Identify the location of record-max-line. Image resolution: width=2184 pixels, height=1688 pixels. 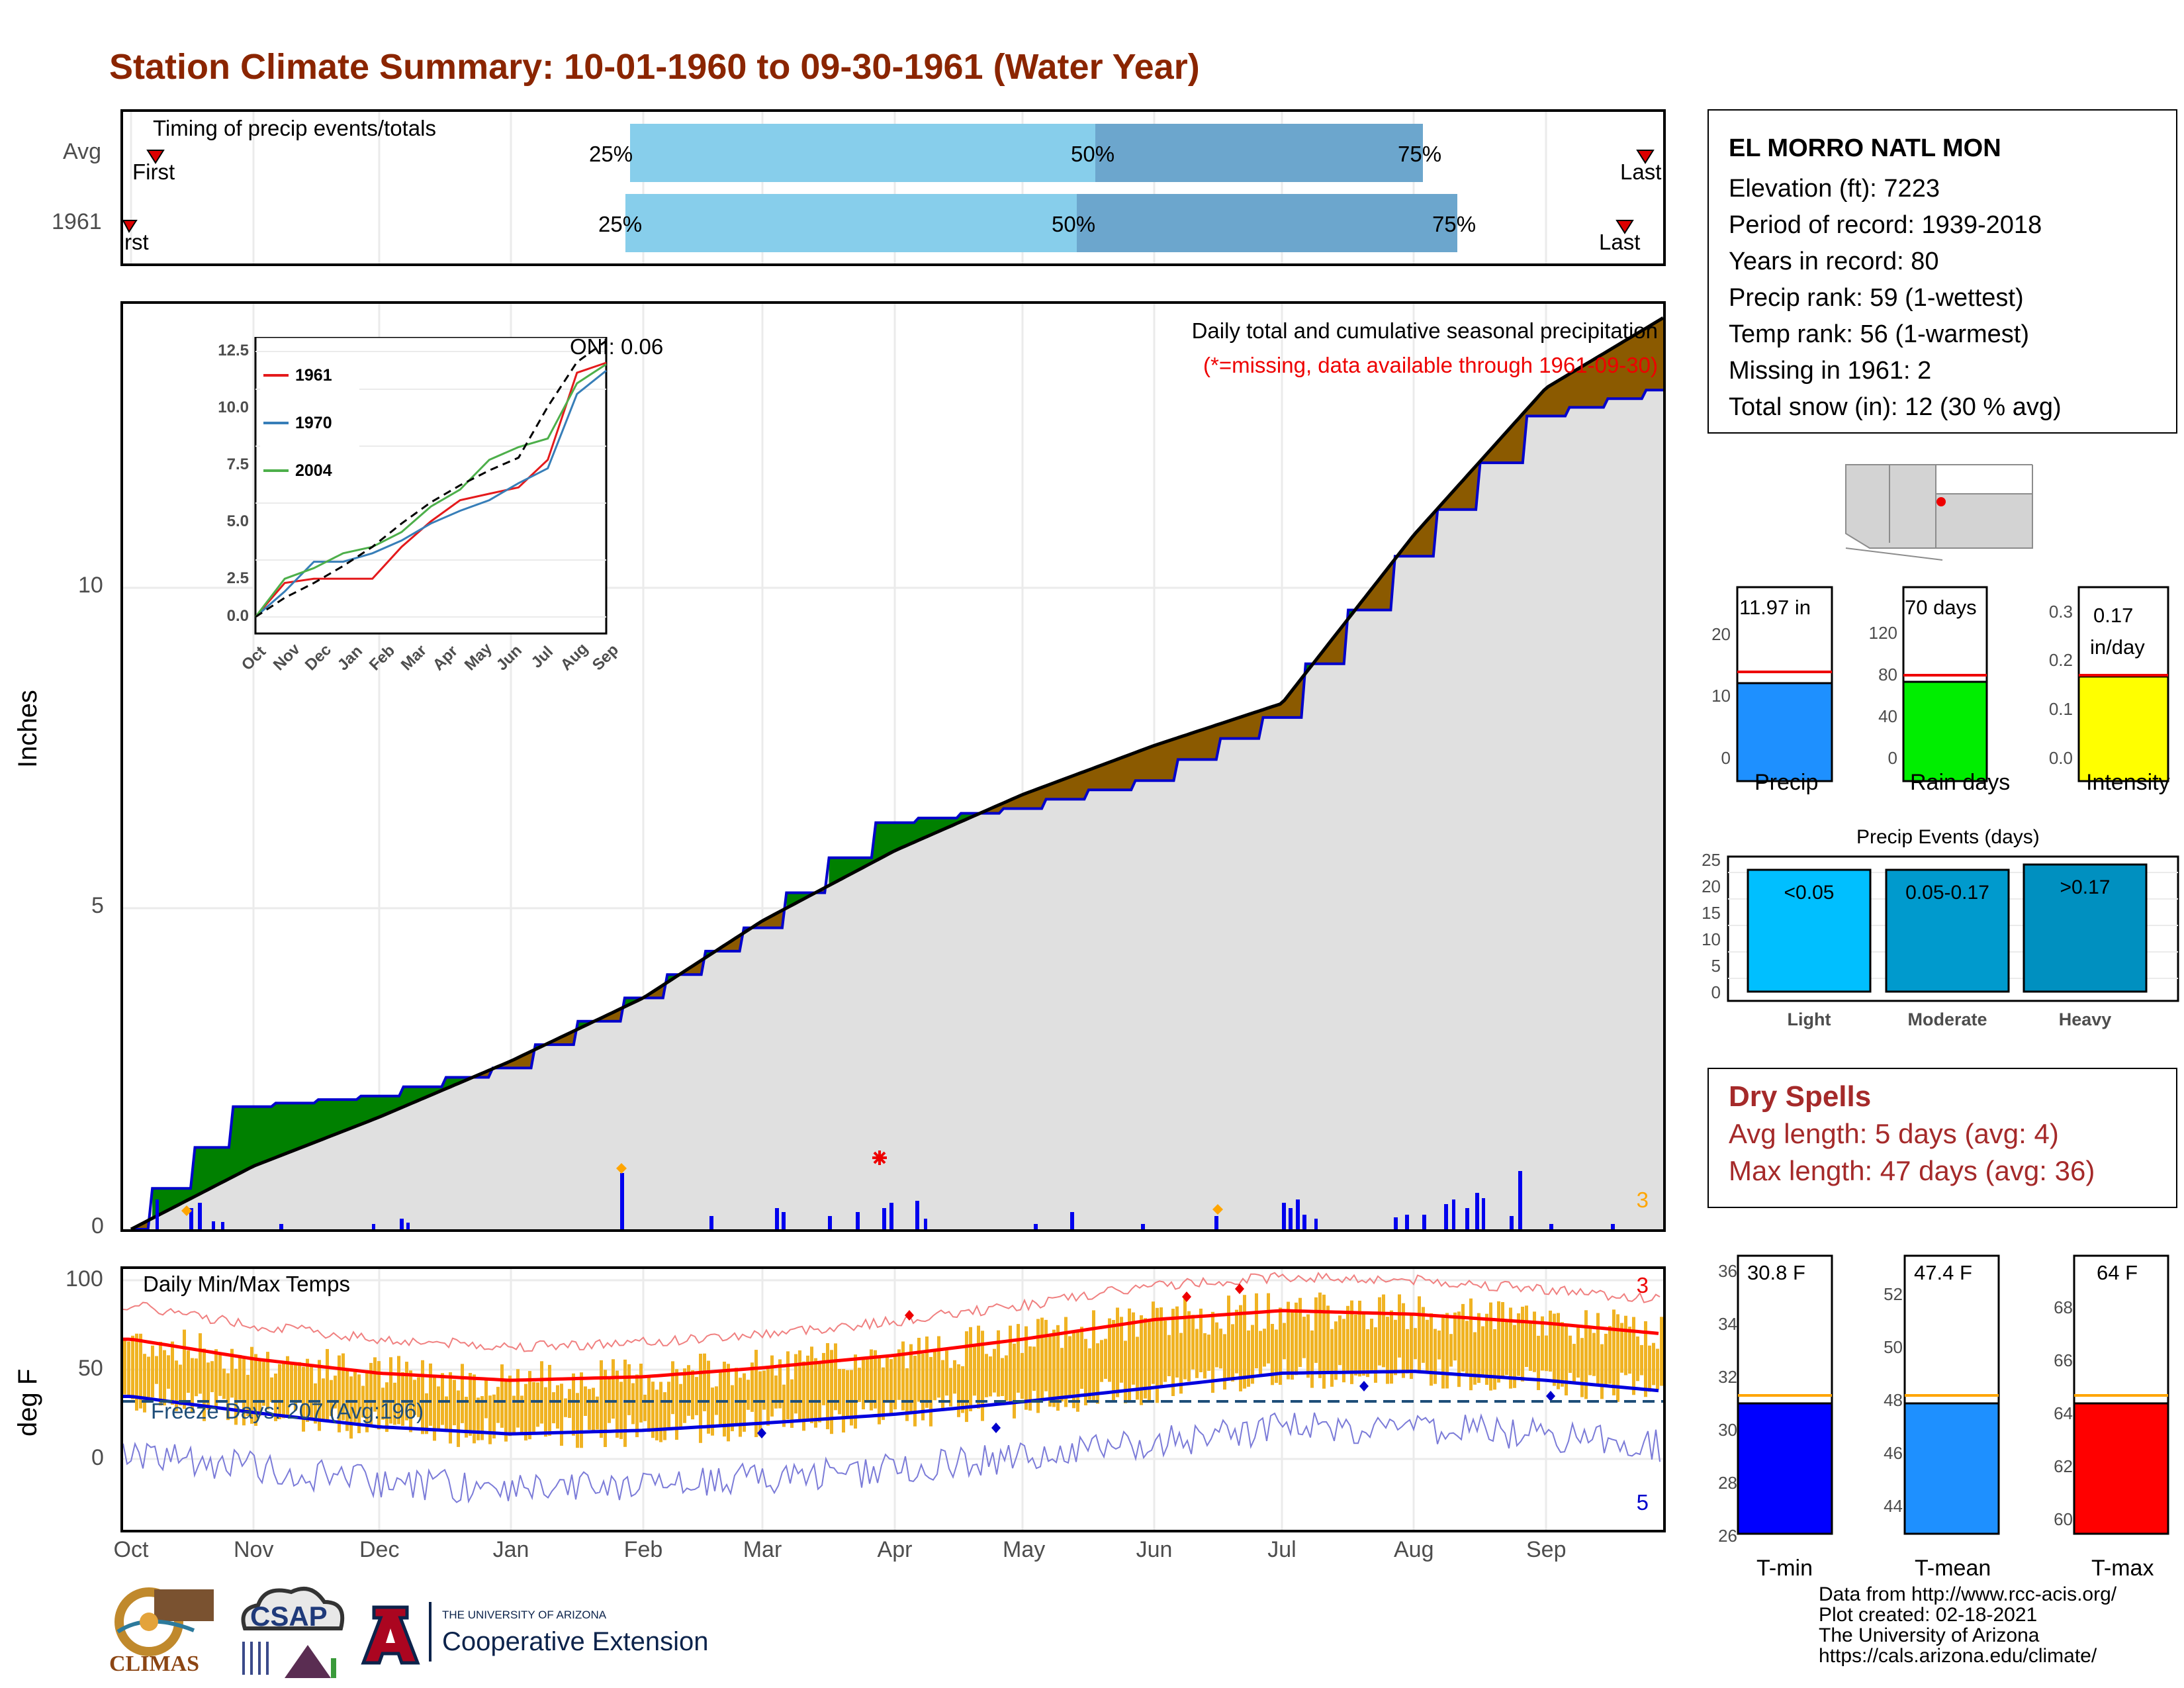
(892, 1312).